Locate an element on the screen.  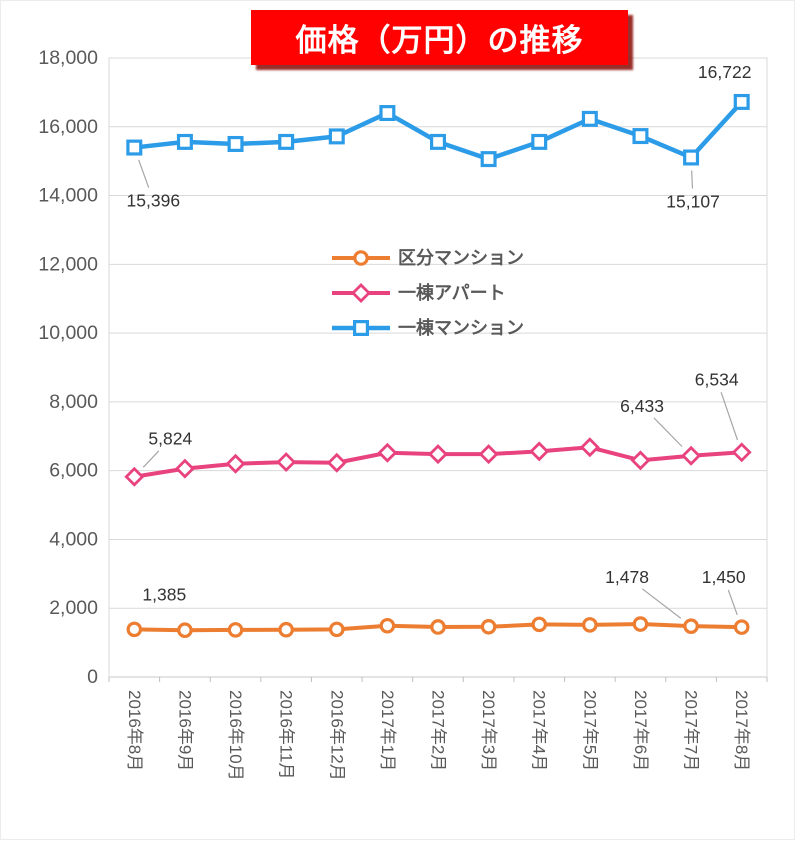
y-axis-label: 14,000 is located at coordinates (68, 196).